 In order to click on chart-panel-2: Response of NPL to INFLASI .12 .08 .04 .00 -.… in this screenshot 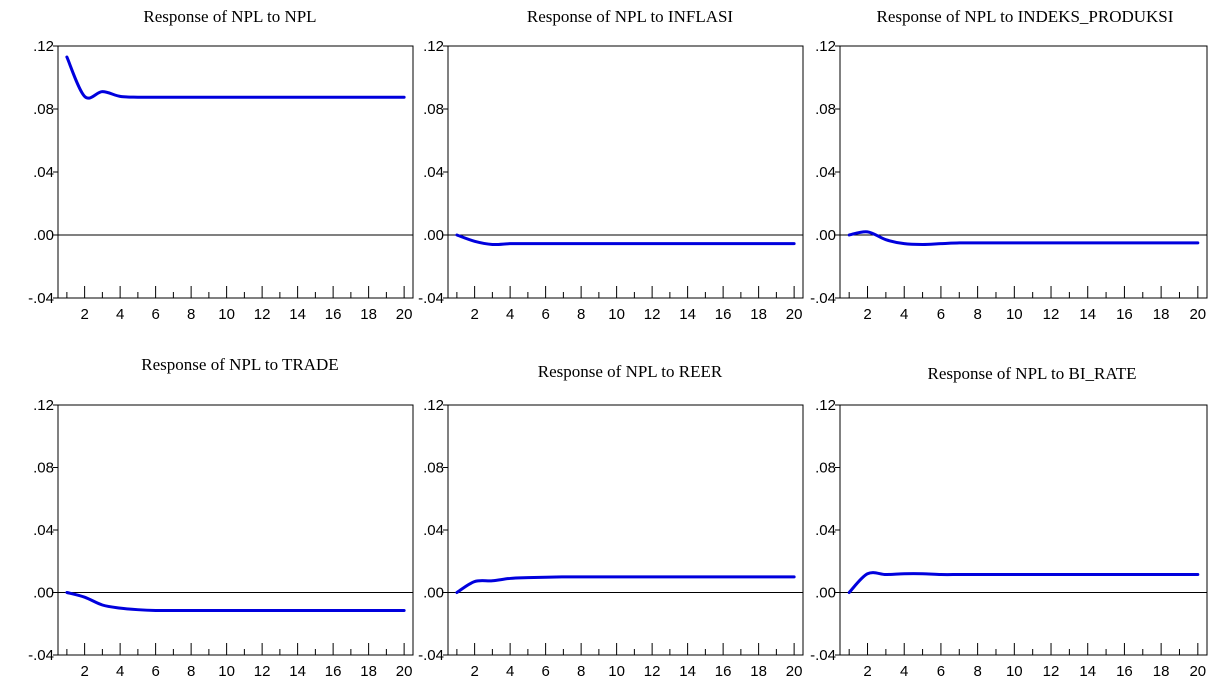, I will do `click(611, 165)`.